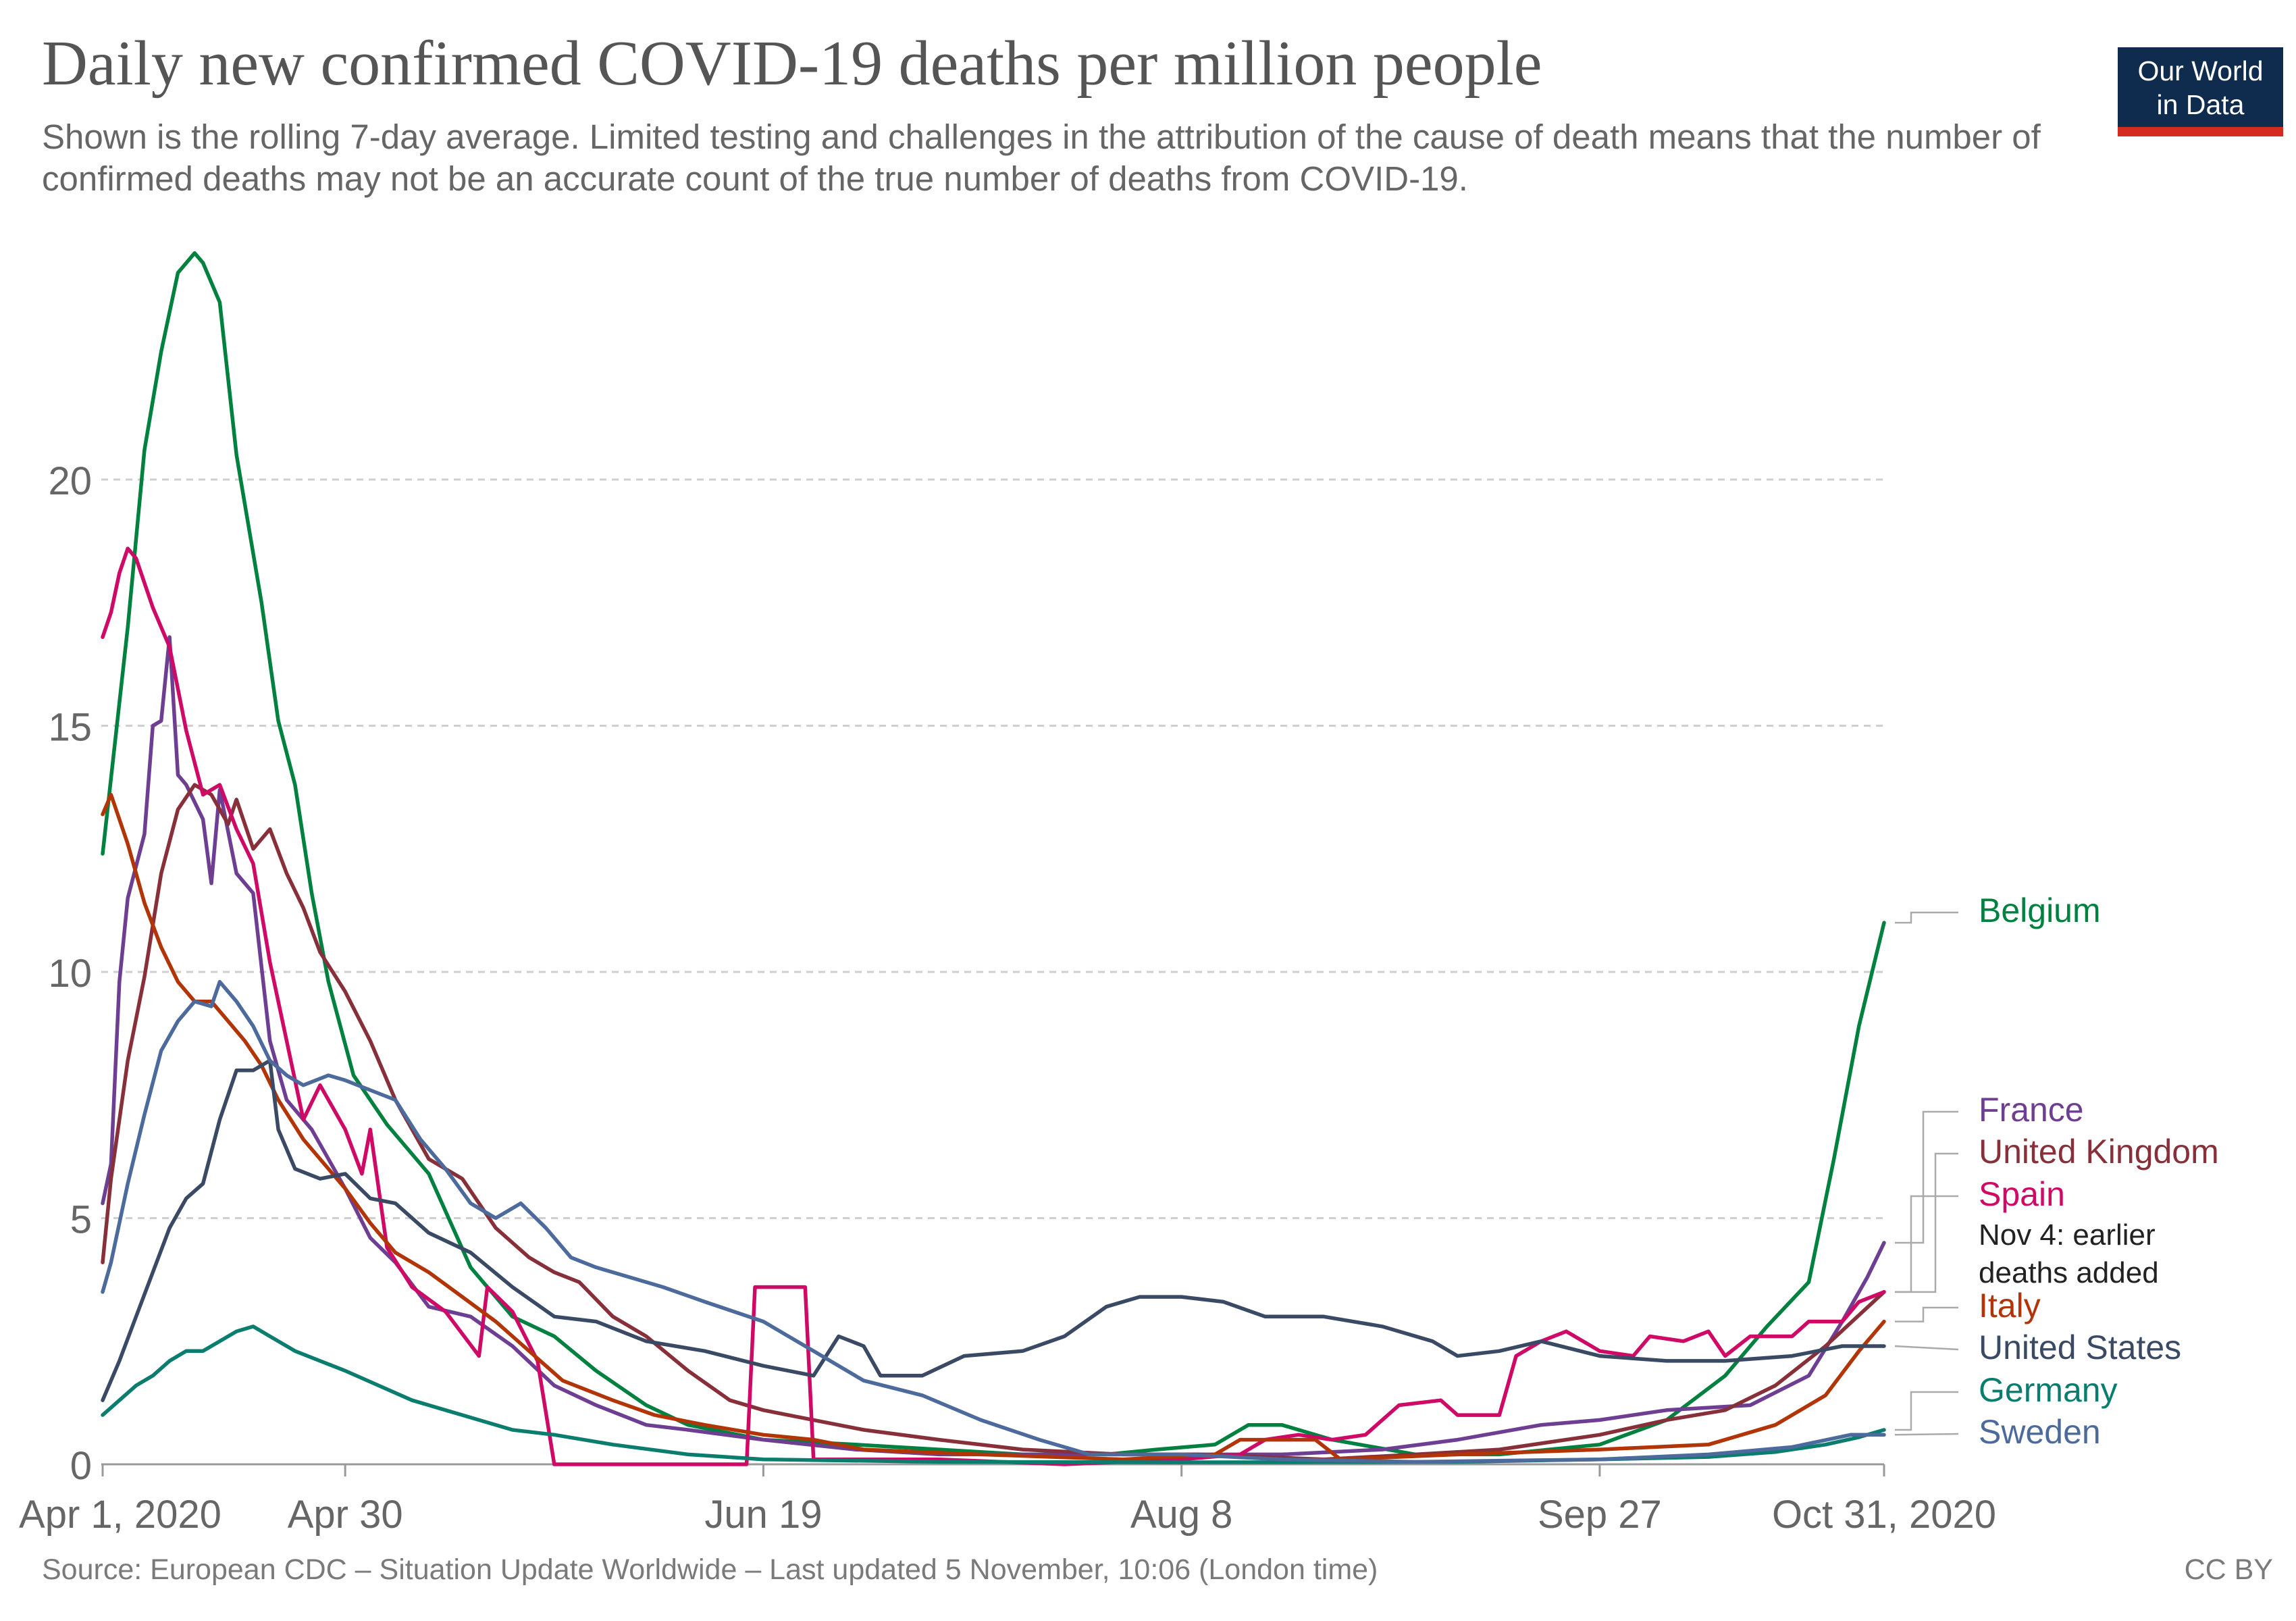  Describe the element at coordinates (1884, 1515) in the screenshot. I see `x-tick-label: Oct 31, 2020` at that location.